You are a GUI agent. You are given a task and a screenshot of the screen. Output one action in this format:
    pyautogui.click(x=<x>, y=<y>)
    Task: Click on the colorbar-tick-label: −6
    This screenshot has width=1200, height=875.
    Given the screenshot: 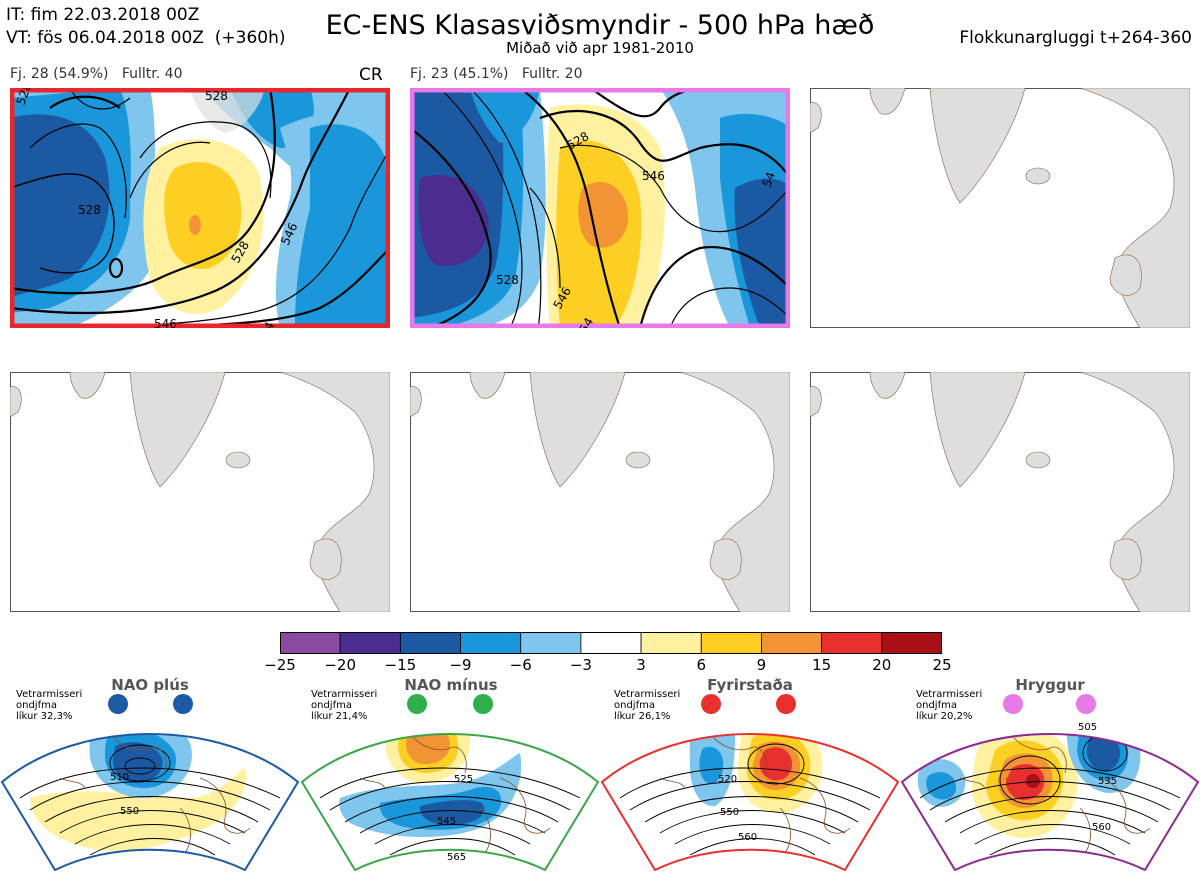 What is the action you would take?
    pyautogui.click(x=520, y=665)
    